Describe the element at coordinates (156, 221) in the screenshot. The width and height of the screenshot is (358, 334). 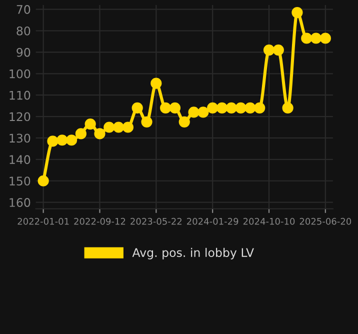
I see `x-tick-label: 2023-05-22` at that location.